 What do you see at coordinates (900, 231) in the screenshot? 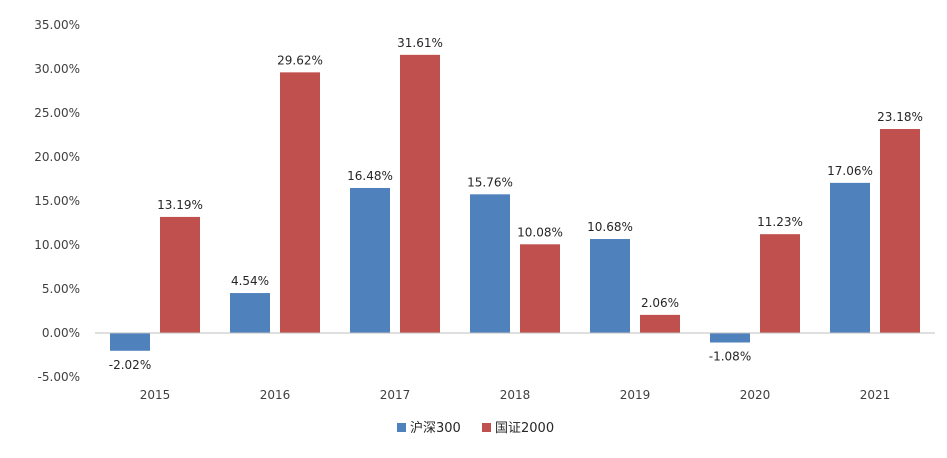
I see `bar-gz2000-2021` at bounding box center [900, 231].